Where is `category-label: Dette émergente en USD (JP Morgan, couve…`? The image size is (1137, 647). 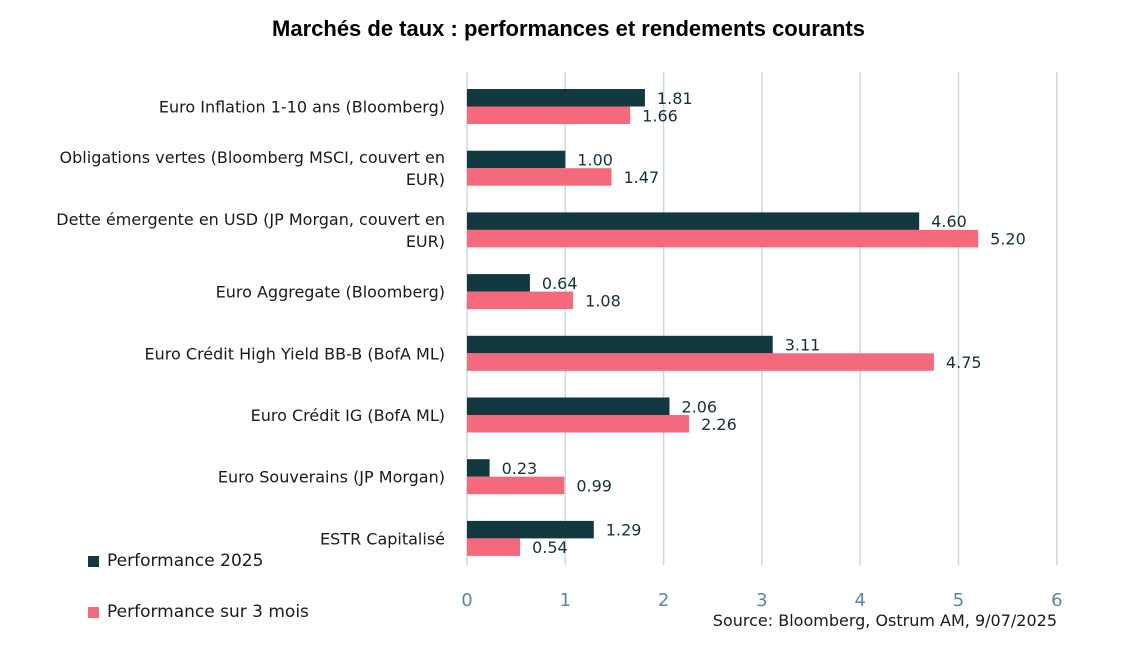
category-label: Dette émergente en USD (JP Morgan, couve… is located at coordinates (250, 230).